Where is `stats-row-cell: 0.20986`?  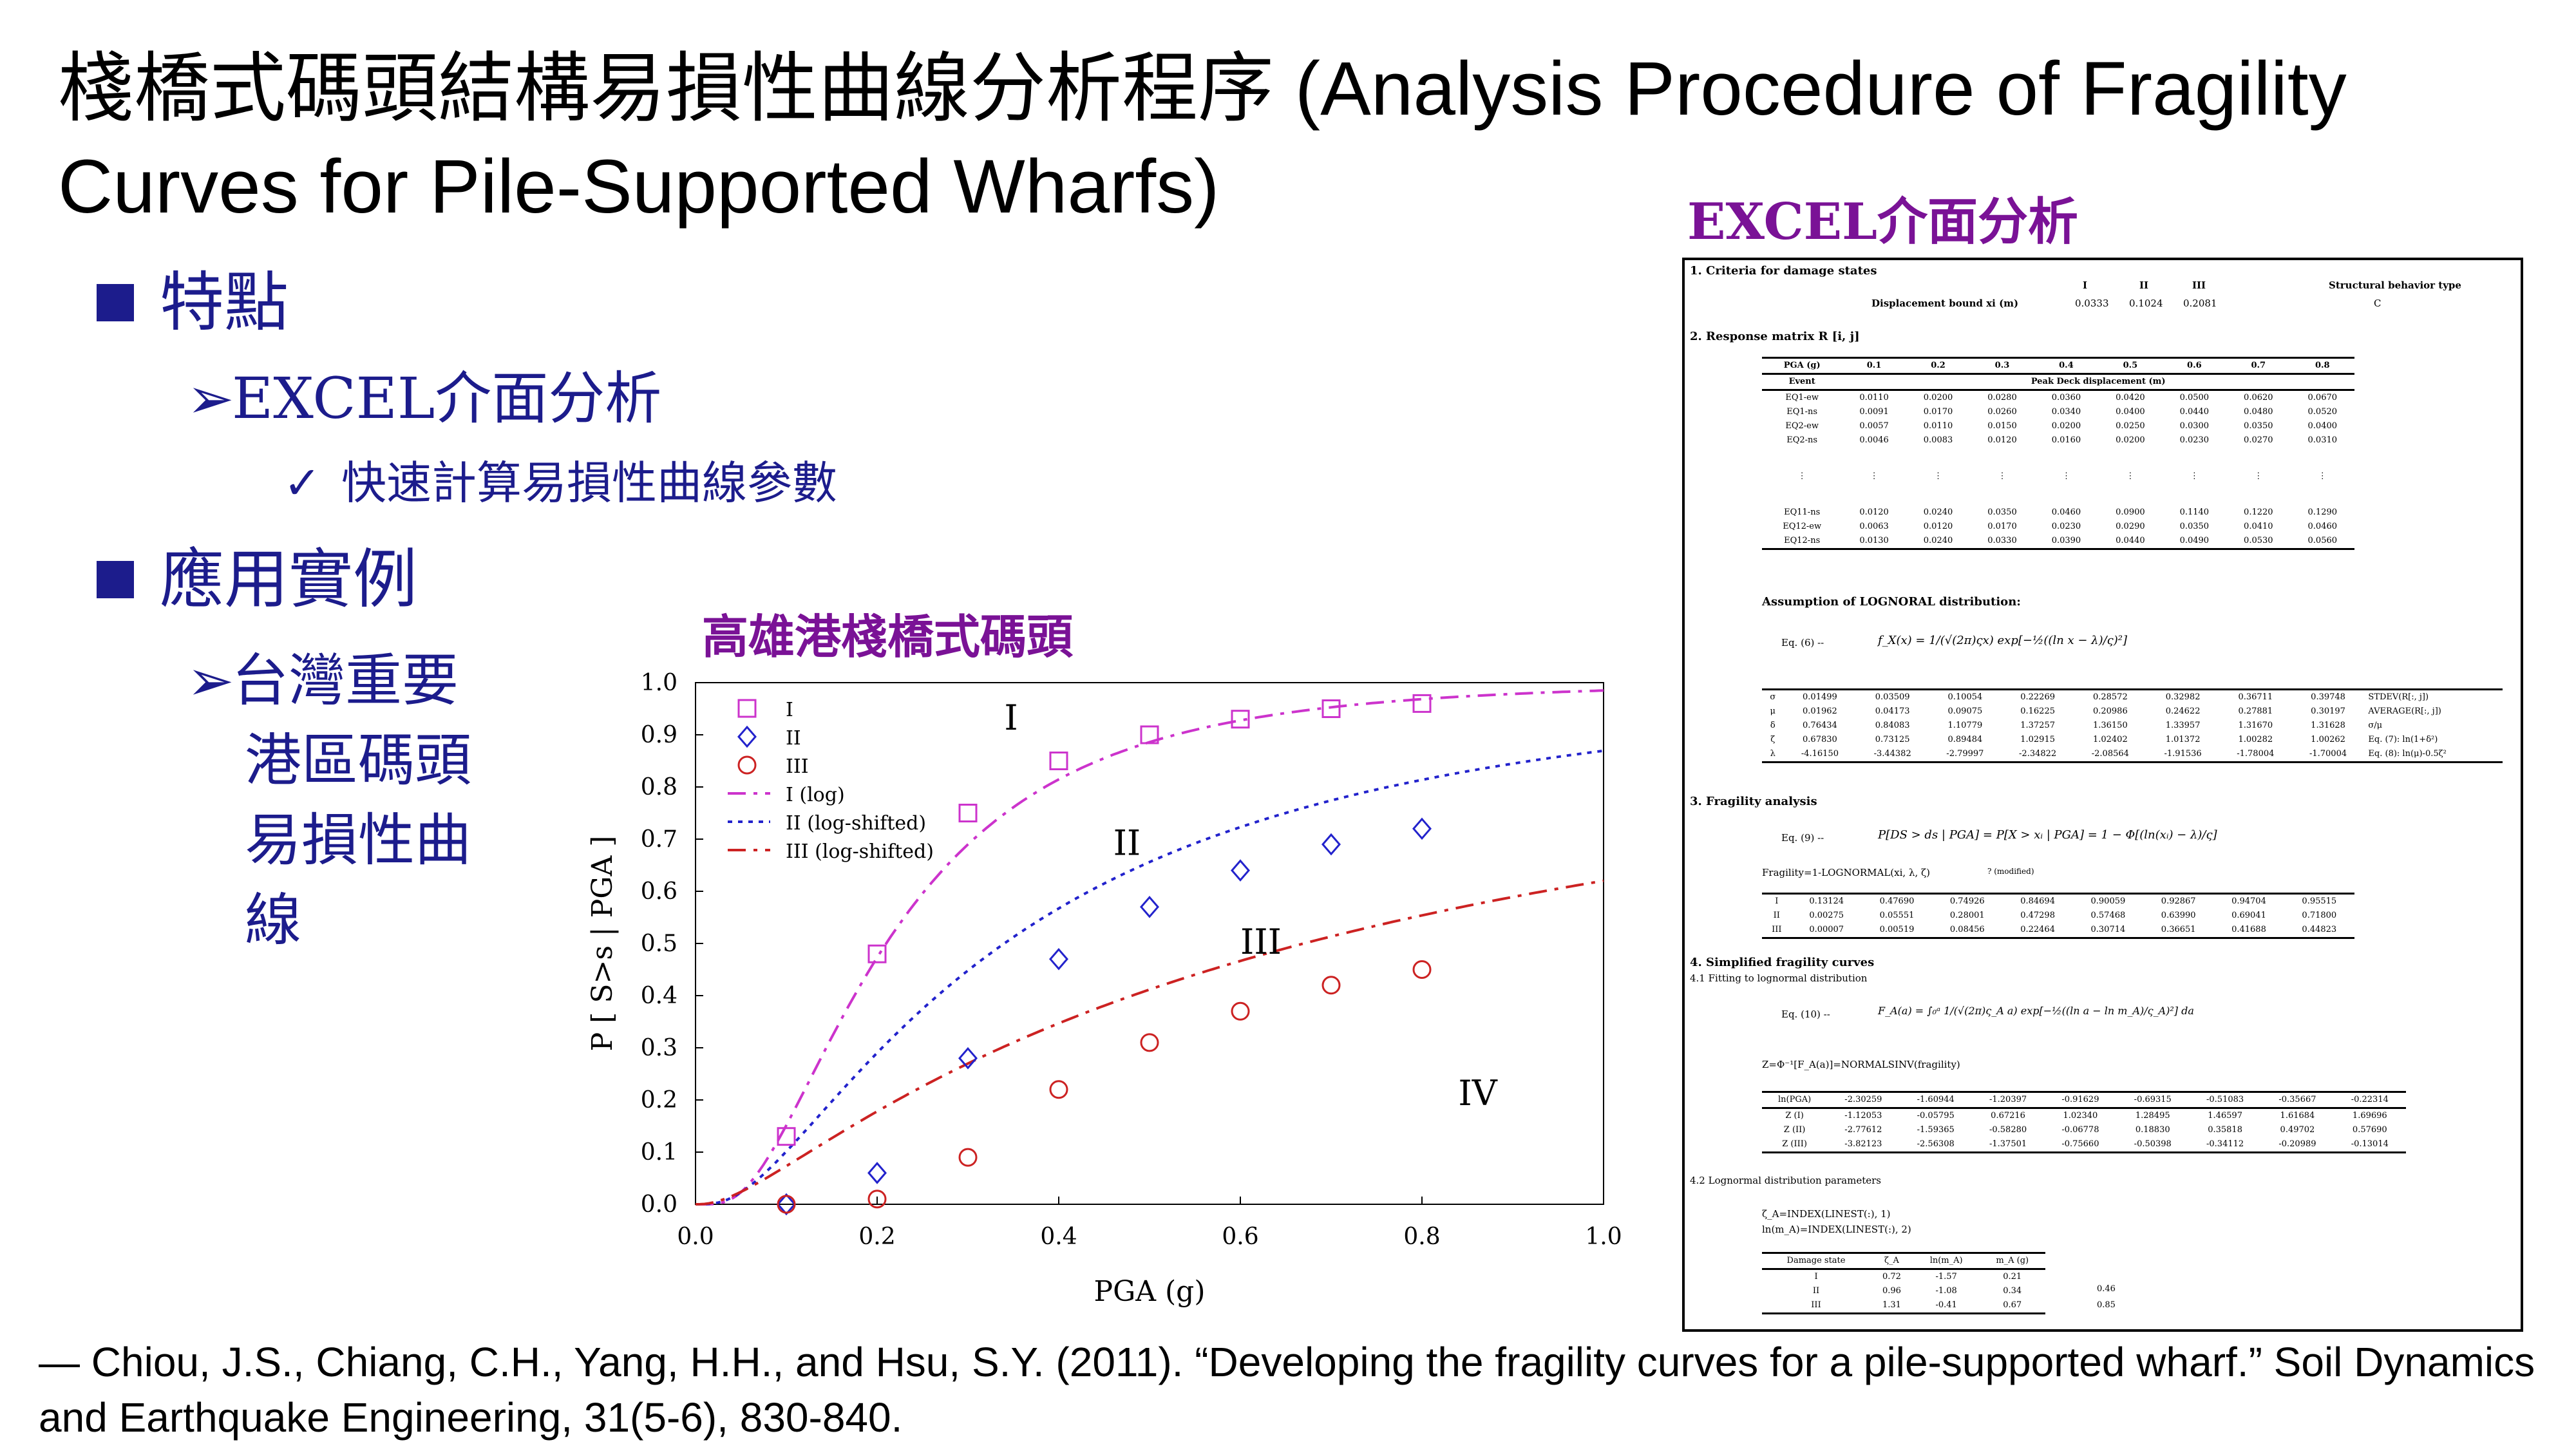
stats-row-cell: 0.20986 is located at coordinates (2110, 711).